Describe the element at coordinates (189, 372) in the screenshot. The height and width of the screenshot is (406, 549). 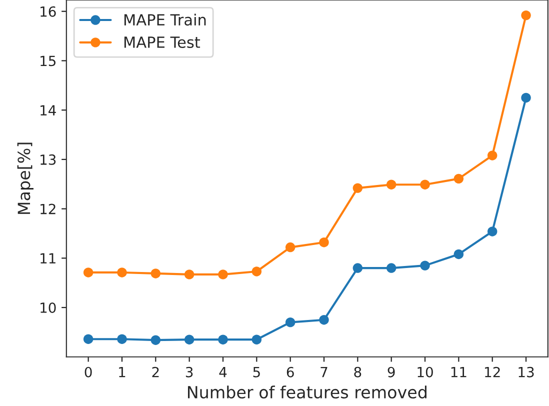
I see `x-tick-label: 3` at that location.